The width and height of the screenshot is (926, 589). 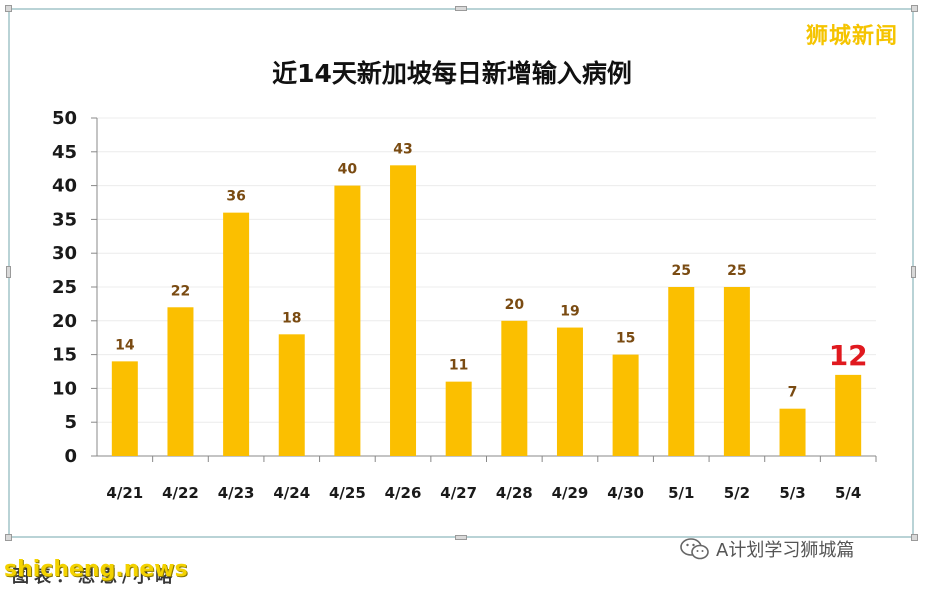 What do you see at coordinates (8, 8) in the screenshot?
I see `resize-handle-top-left` at bounding box center [8, 8].